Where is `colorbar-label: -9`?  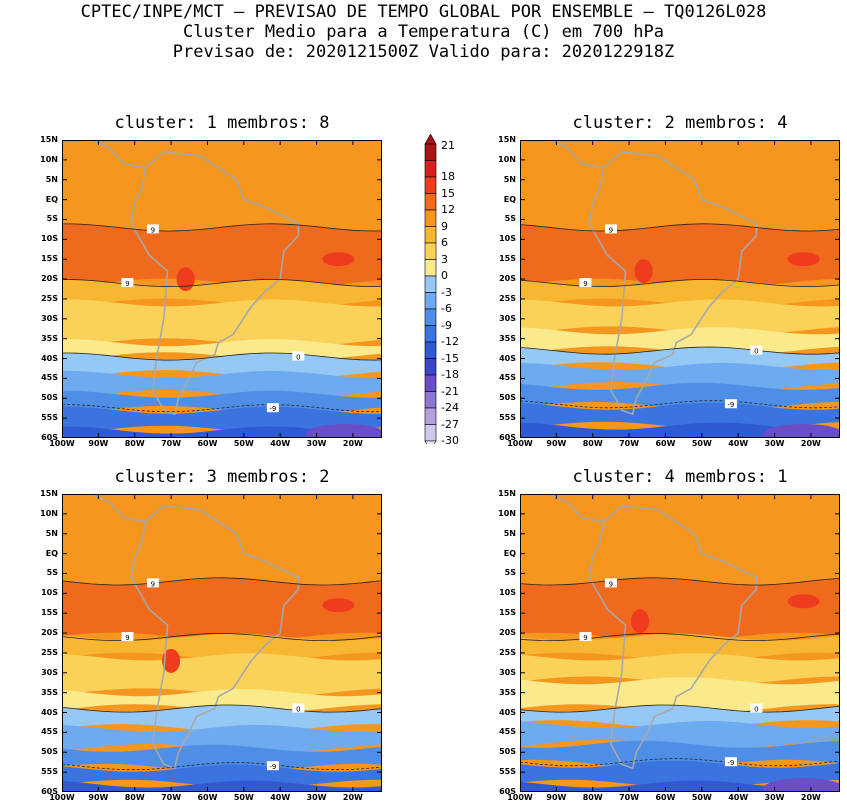
colorbar-label: -9 is located at coordinates (446, 325).